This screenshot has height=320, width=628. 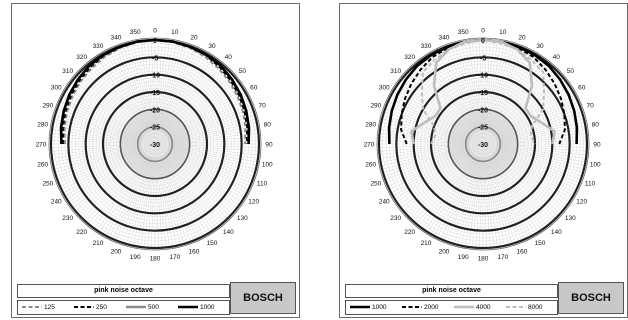 I want to click on chart-title-right: pink noise octave, so click(x=451, y=291).